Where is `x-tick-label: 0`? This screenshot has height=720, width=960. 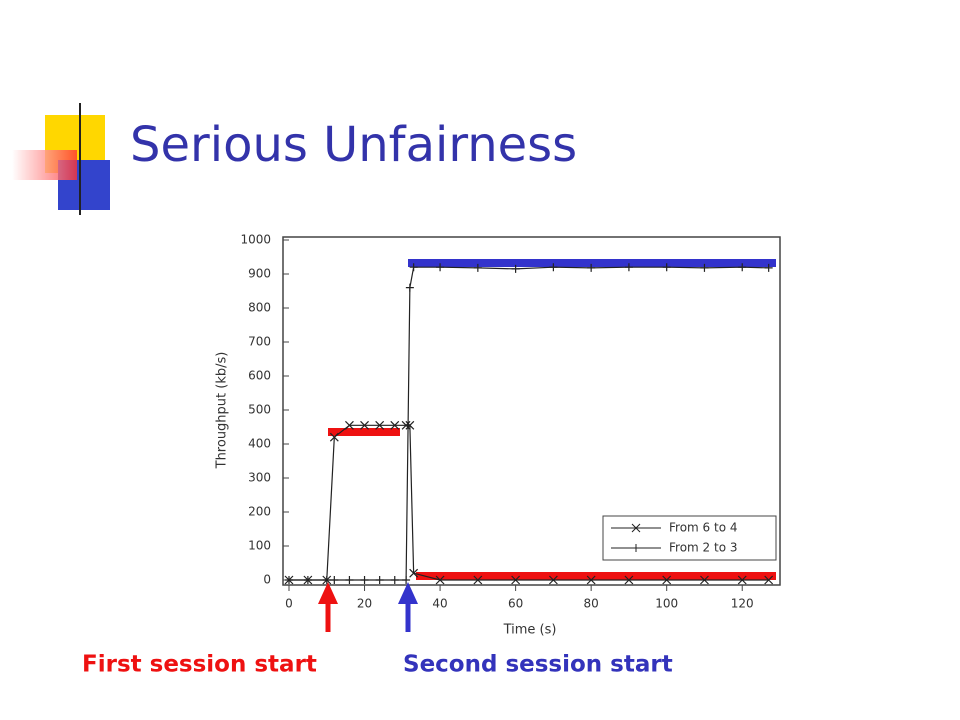 x-tick-label: 0 is located at coordinates (289, 604).